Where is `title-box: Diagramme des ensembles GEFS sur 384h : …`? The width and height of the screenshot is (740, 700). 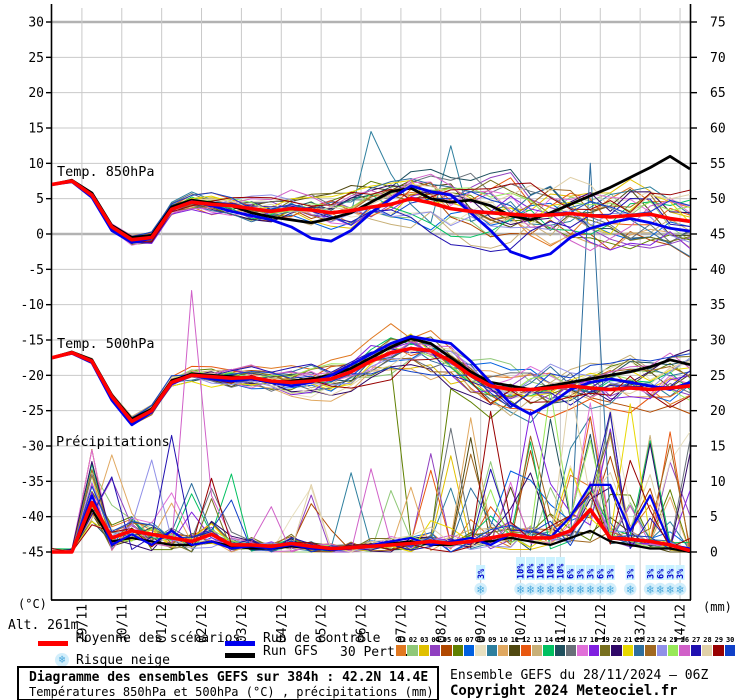
title-box: Diagramme des ensembles GEFS sur 384h : … is located at coordinates (228, 683).